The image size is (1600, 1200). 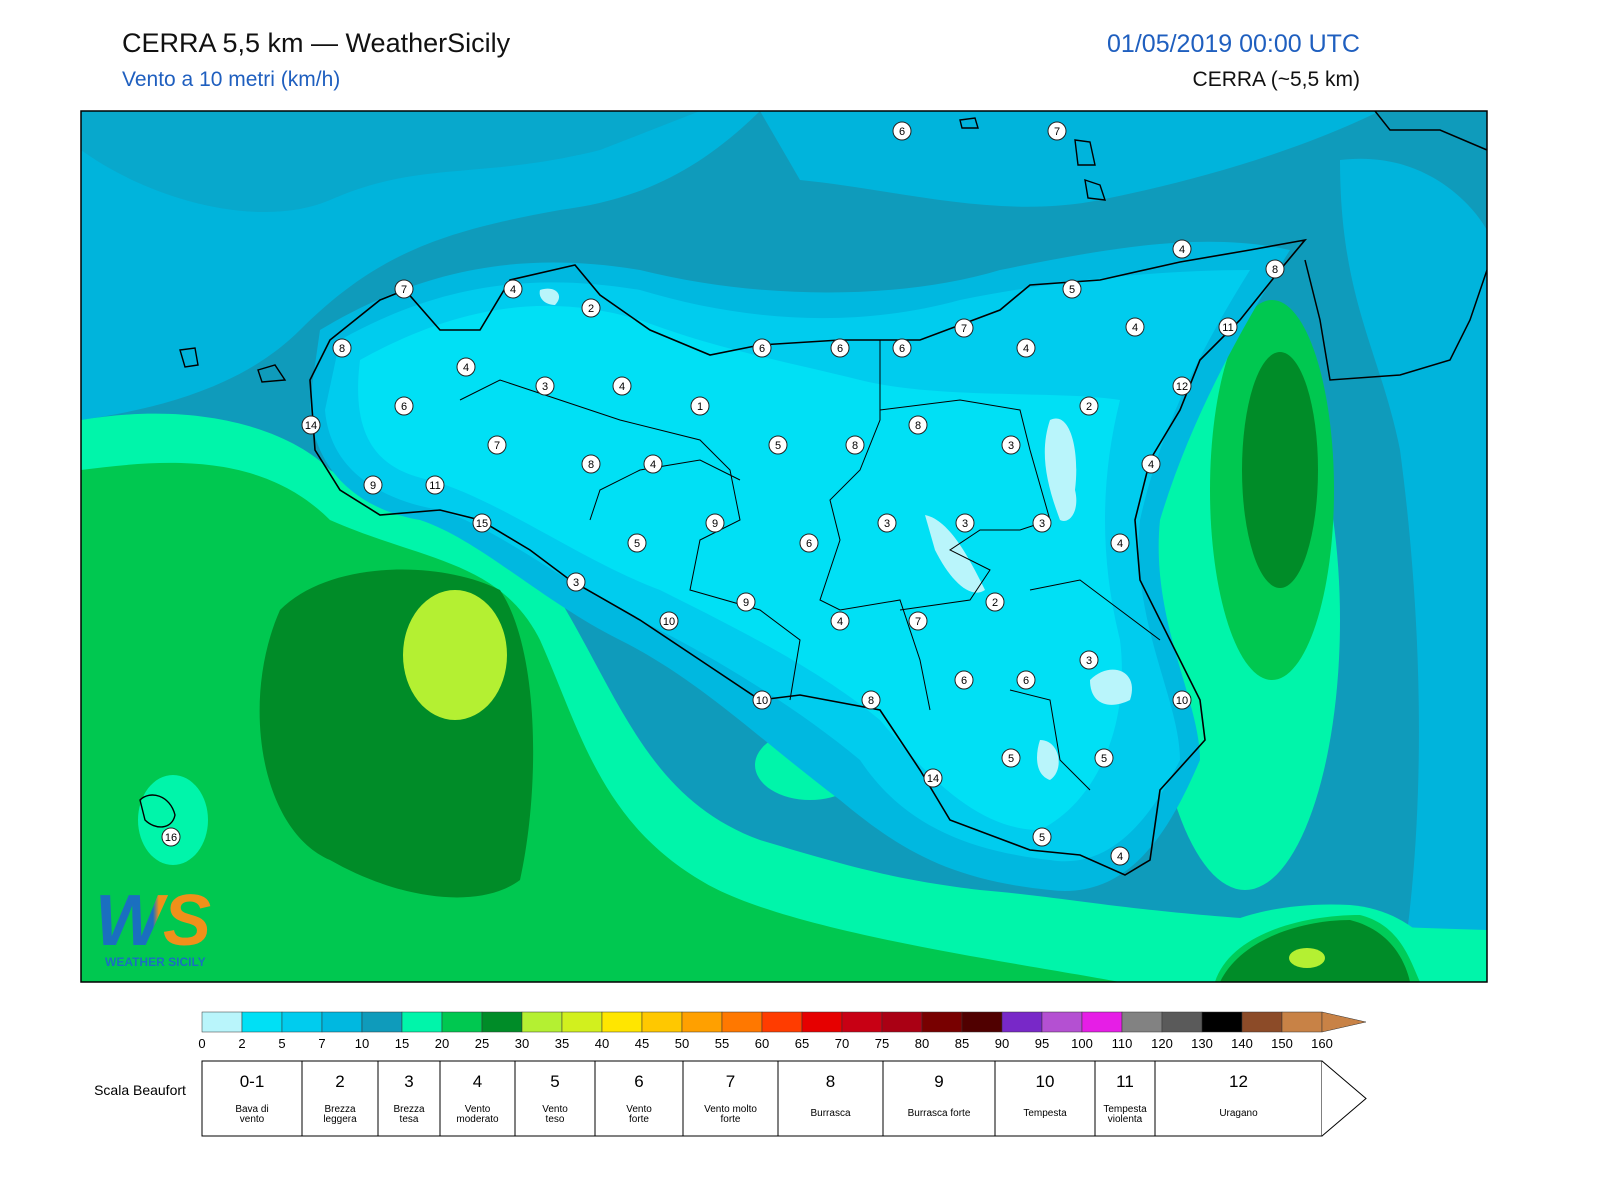 What do you see at coordinates (602, 1043) in the screenshot?
I see `colorbar-tick-label: 40` at bounding box center [602, 1043].